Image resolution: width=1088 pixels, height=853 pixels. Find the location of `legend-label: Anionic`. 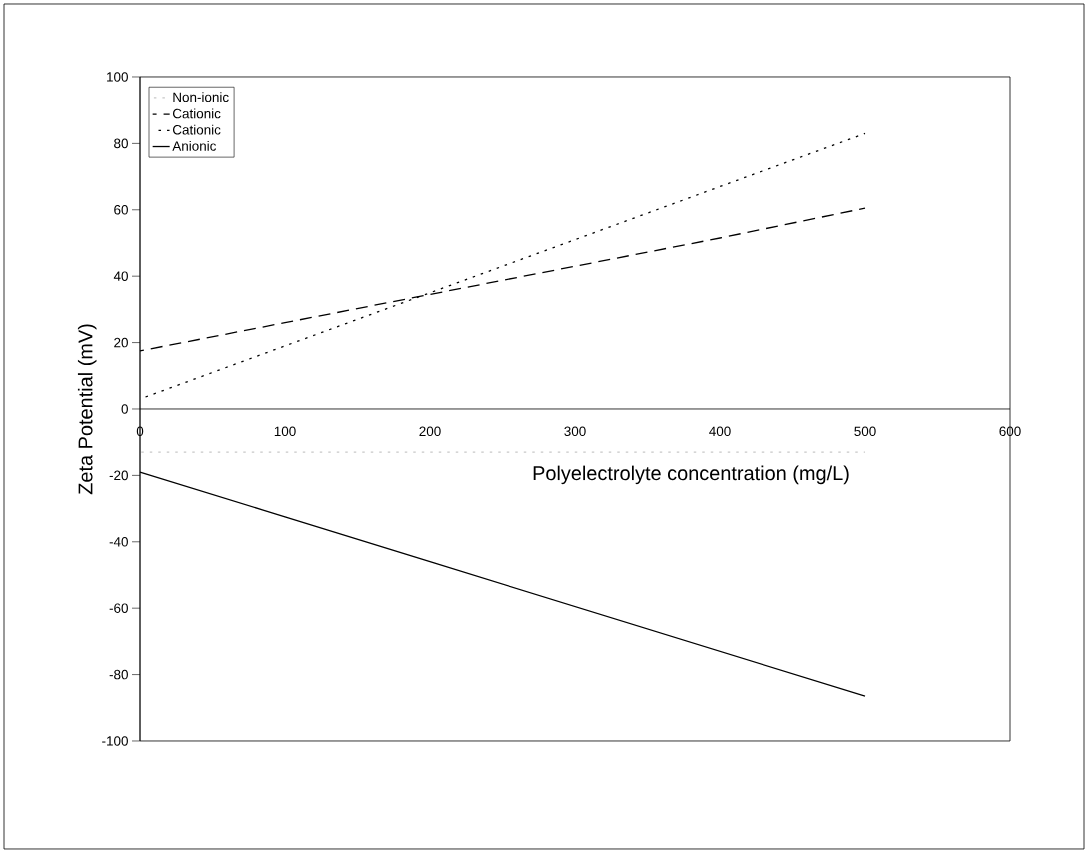

legend-label: Anionic is located at coordinates (194, 145).